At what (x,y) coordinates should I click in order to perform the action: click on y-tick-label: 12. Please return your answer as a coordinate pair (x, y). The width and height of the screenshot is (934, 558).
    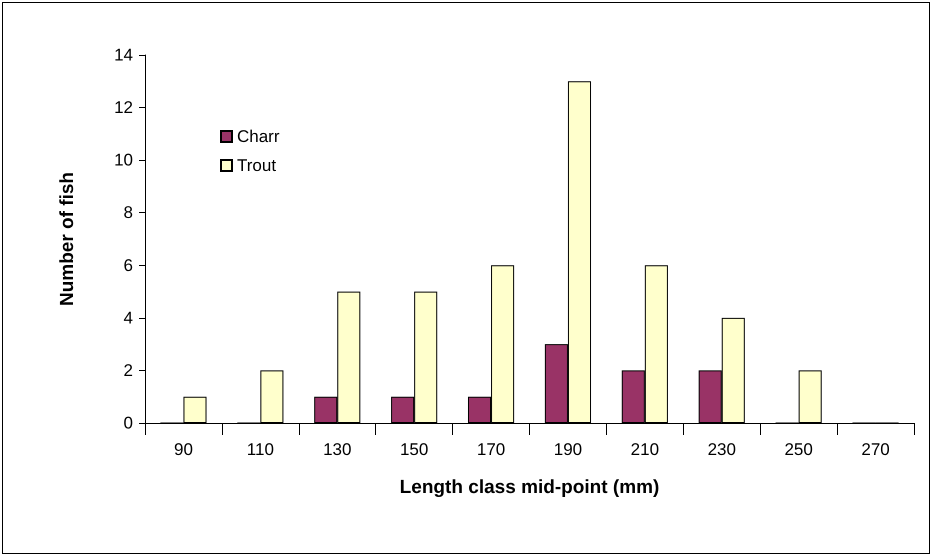
    Looking at the image, I should click on (123, 108).